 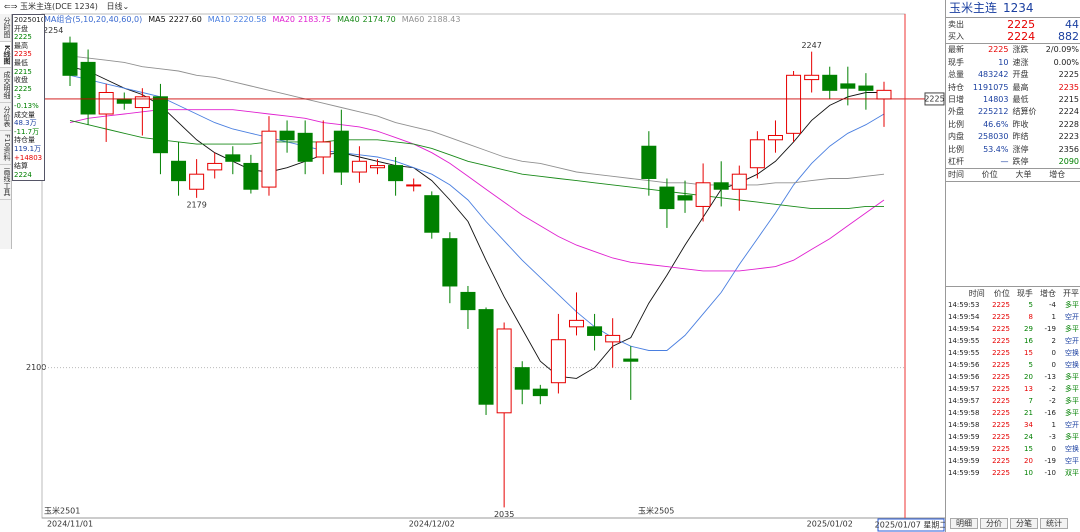 I want to click on tick-cell: -4, so click(x=1052, y=304).